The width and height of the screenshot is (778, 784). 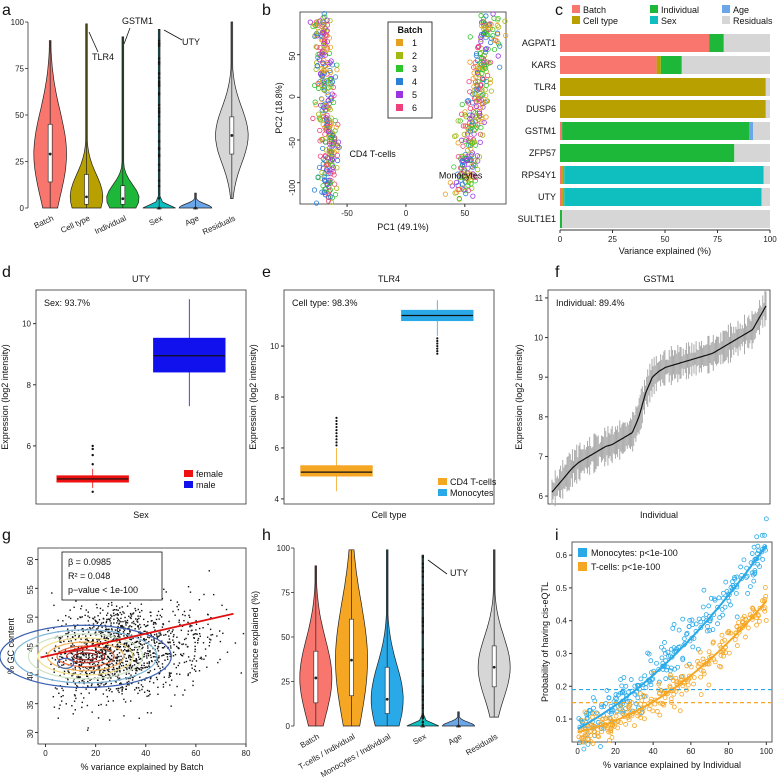 I want to click on panel-a-annotation-tlr4: TLR4, so click(x=103, y=57).